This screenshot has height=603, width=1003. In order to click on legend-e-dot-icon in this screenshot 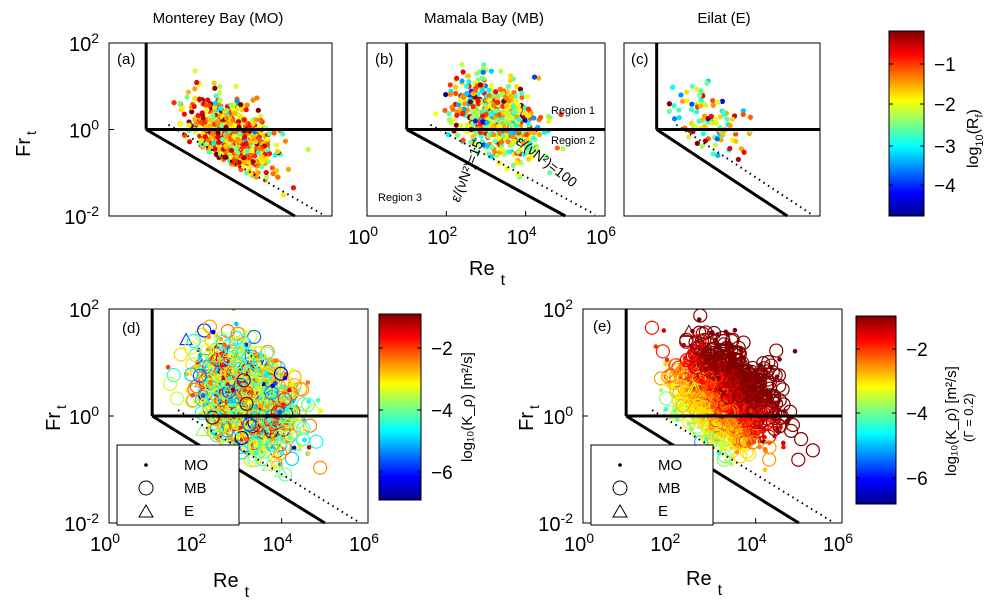, I will do `click(620, 465)`.